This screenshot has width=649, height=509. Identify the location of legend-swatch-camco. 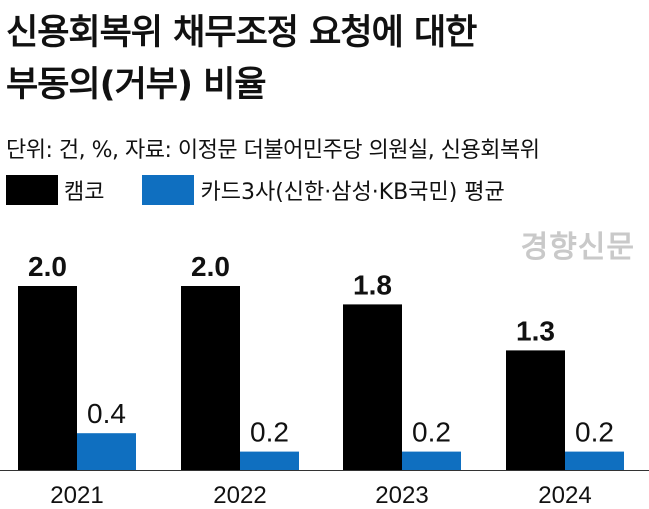
(32, 190).